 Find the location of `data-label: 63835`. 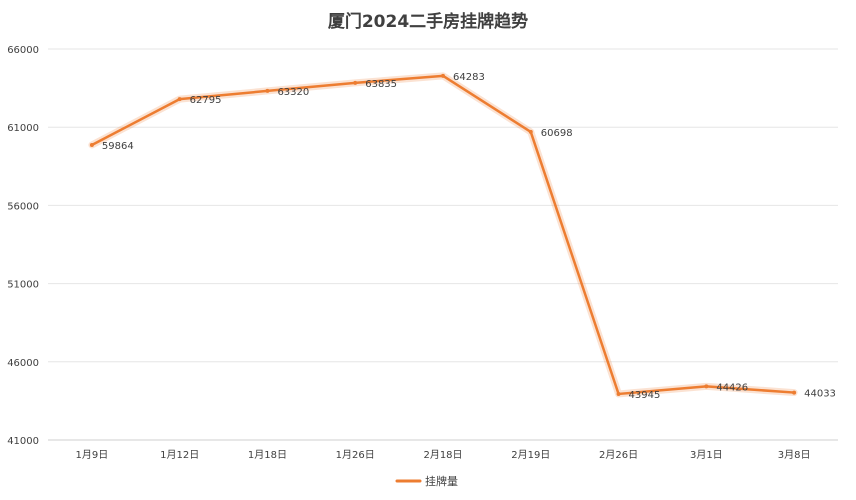

data-label: 63835 is located at coordinates (381, 84).